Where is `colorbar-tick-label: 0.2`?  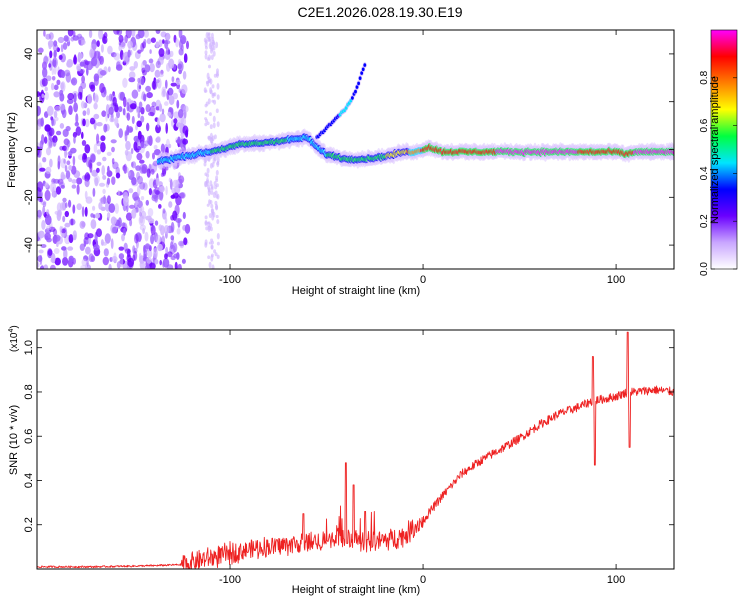 colorbar-tick-label: 0.2 is located at coordinates (704, 221).